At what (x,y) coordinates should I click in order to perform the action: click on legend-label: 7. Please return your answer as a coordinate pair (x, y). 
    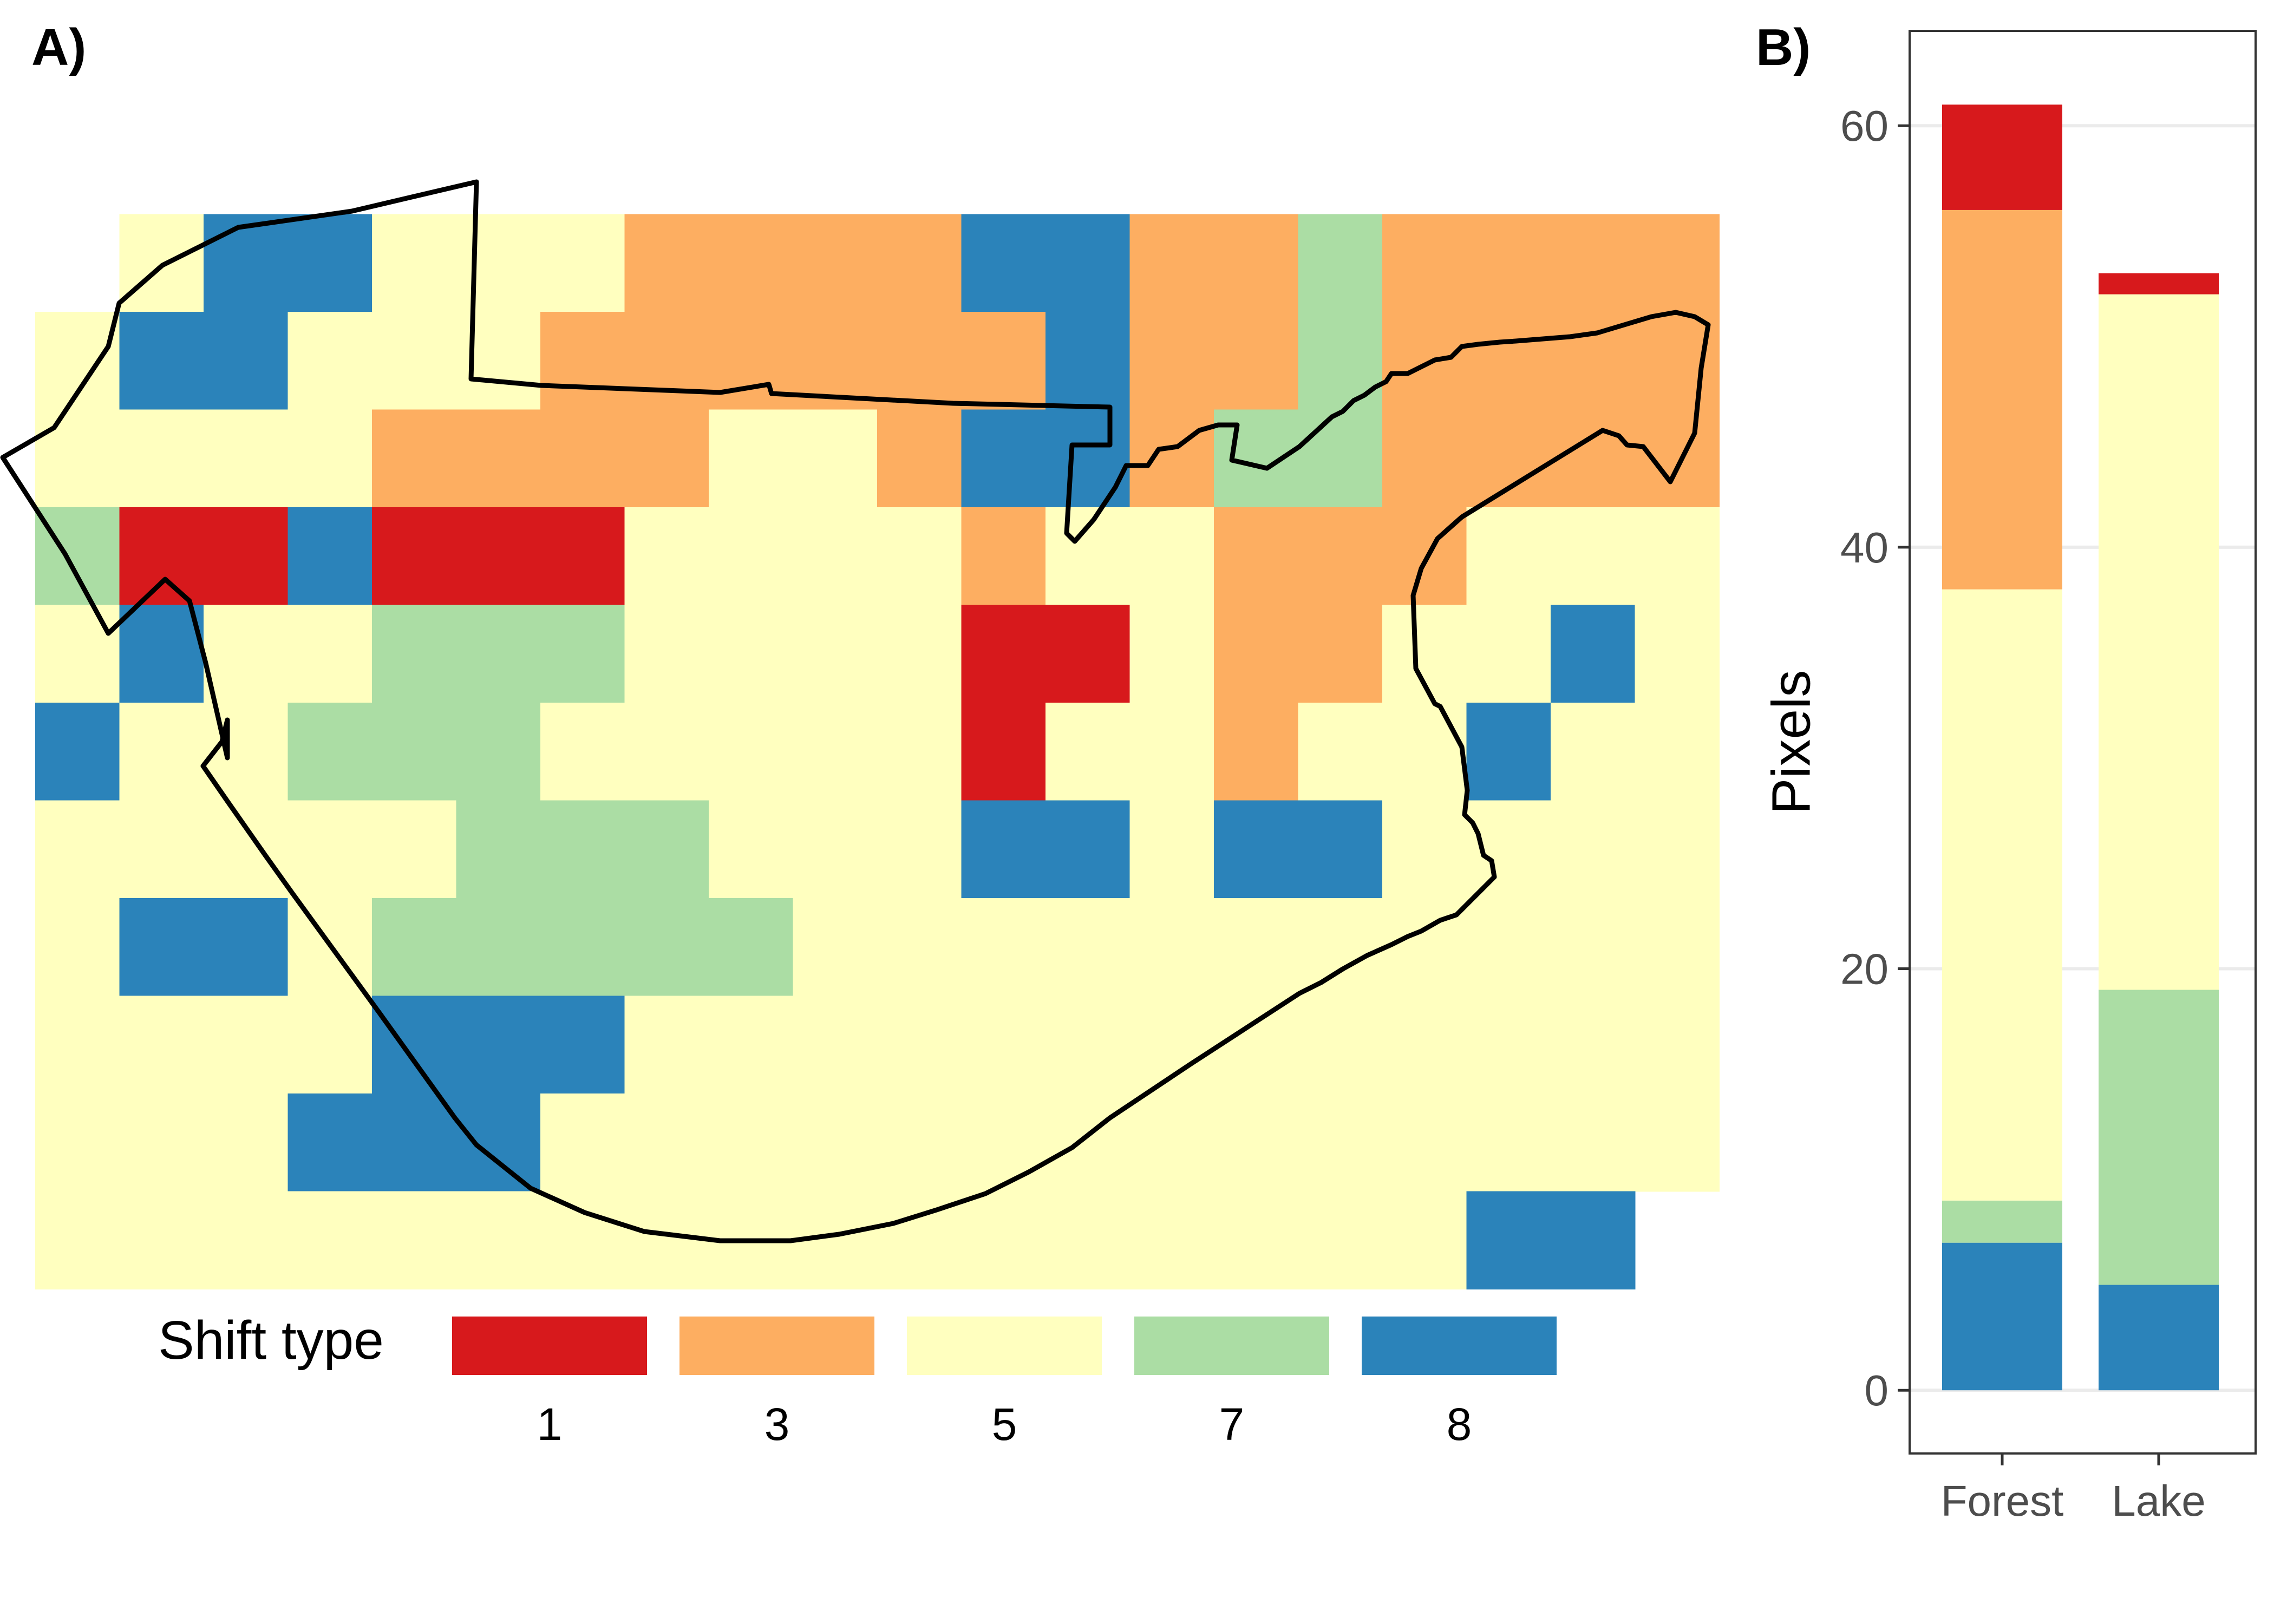
    Looking at the image, I should click on (1232, 1425).